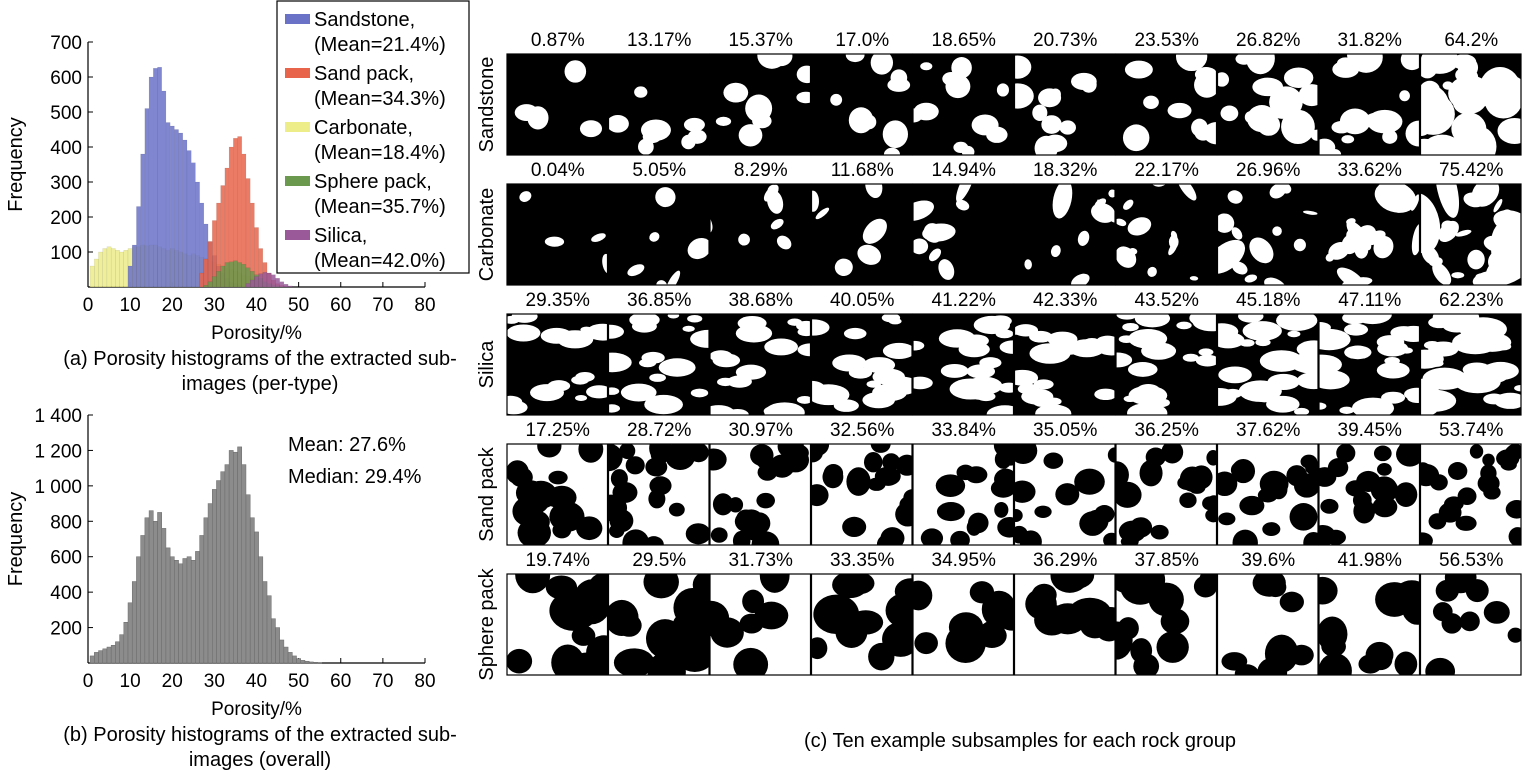  I want to click on row-label: Carbonate, so click(487, 234).